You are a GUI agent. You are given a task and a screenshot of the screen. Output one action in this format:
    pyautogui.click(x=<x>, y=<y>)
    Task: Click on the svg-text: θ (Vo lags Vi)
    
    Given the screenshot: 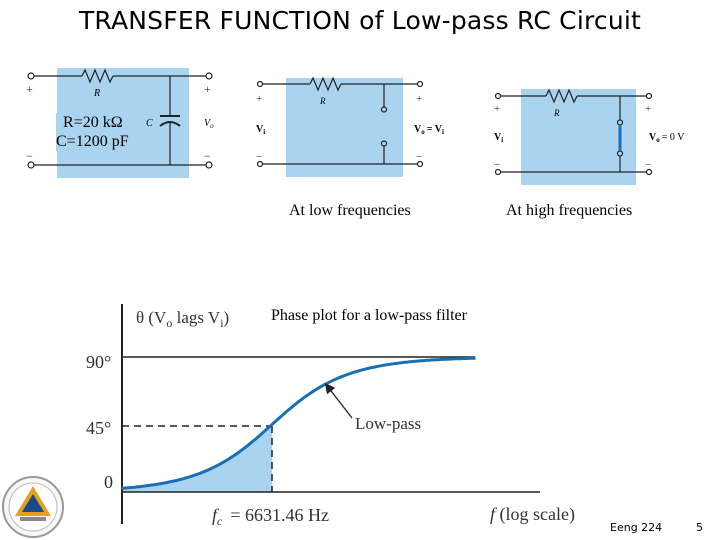 What is the action you would take?
    pyautogui.click(x=182, y=319)
    